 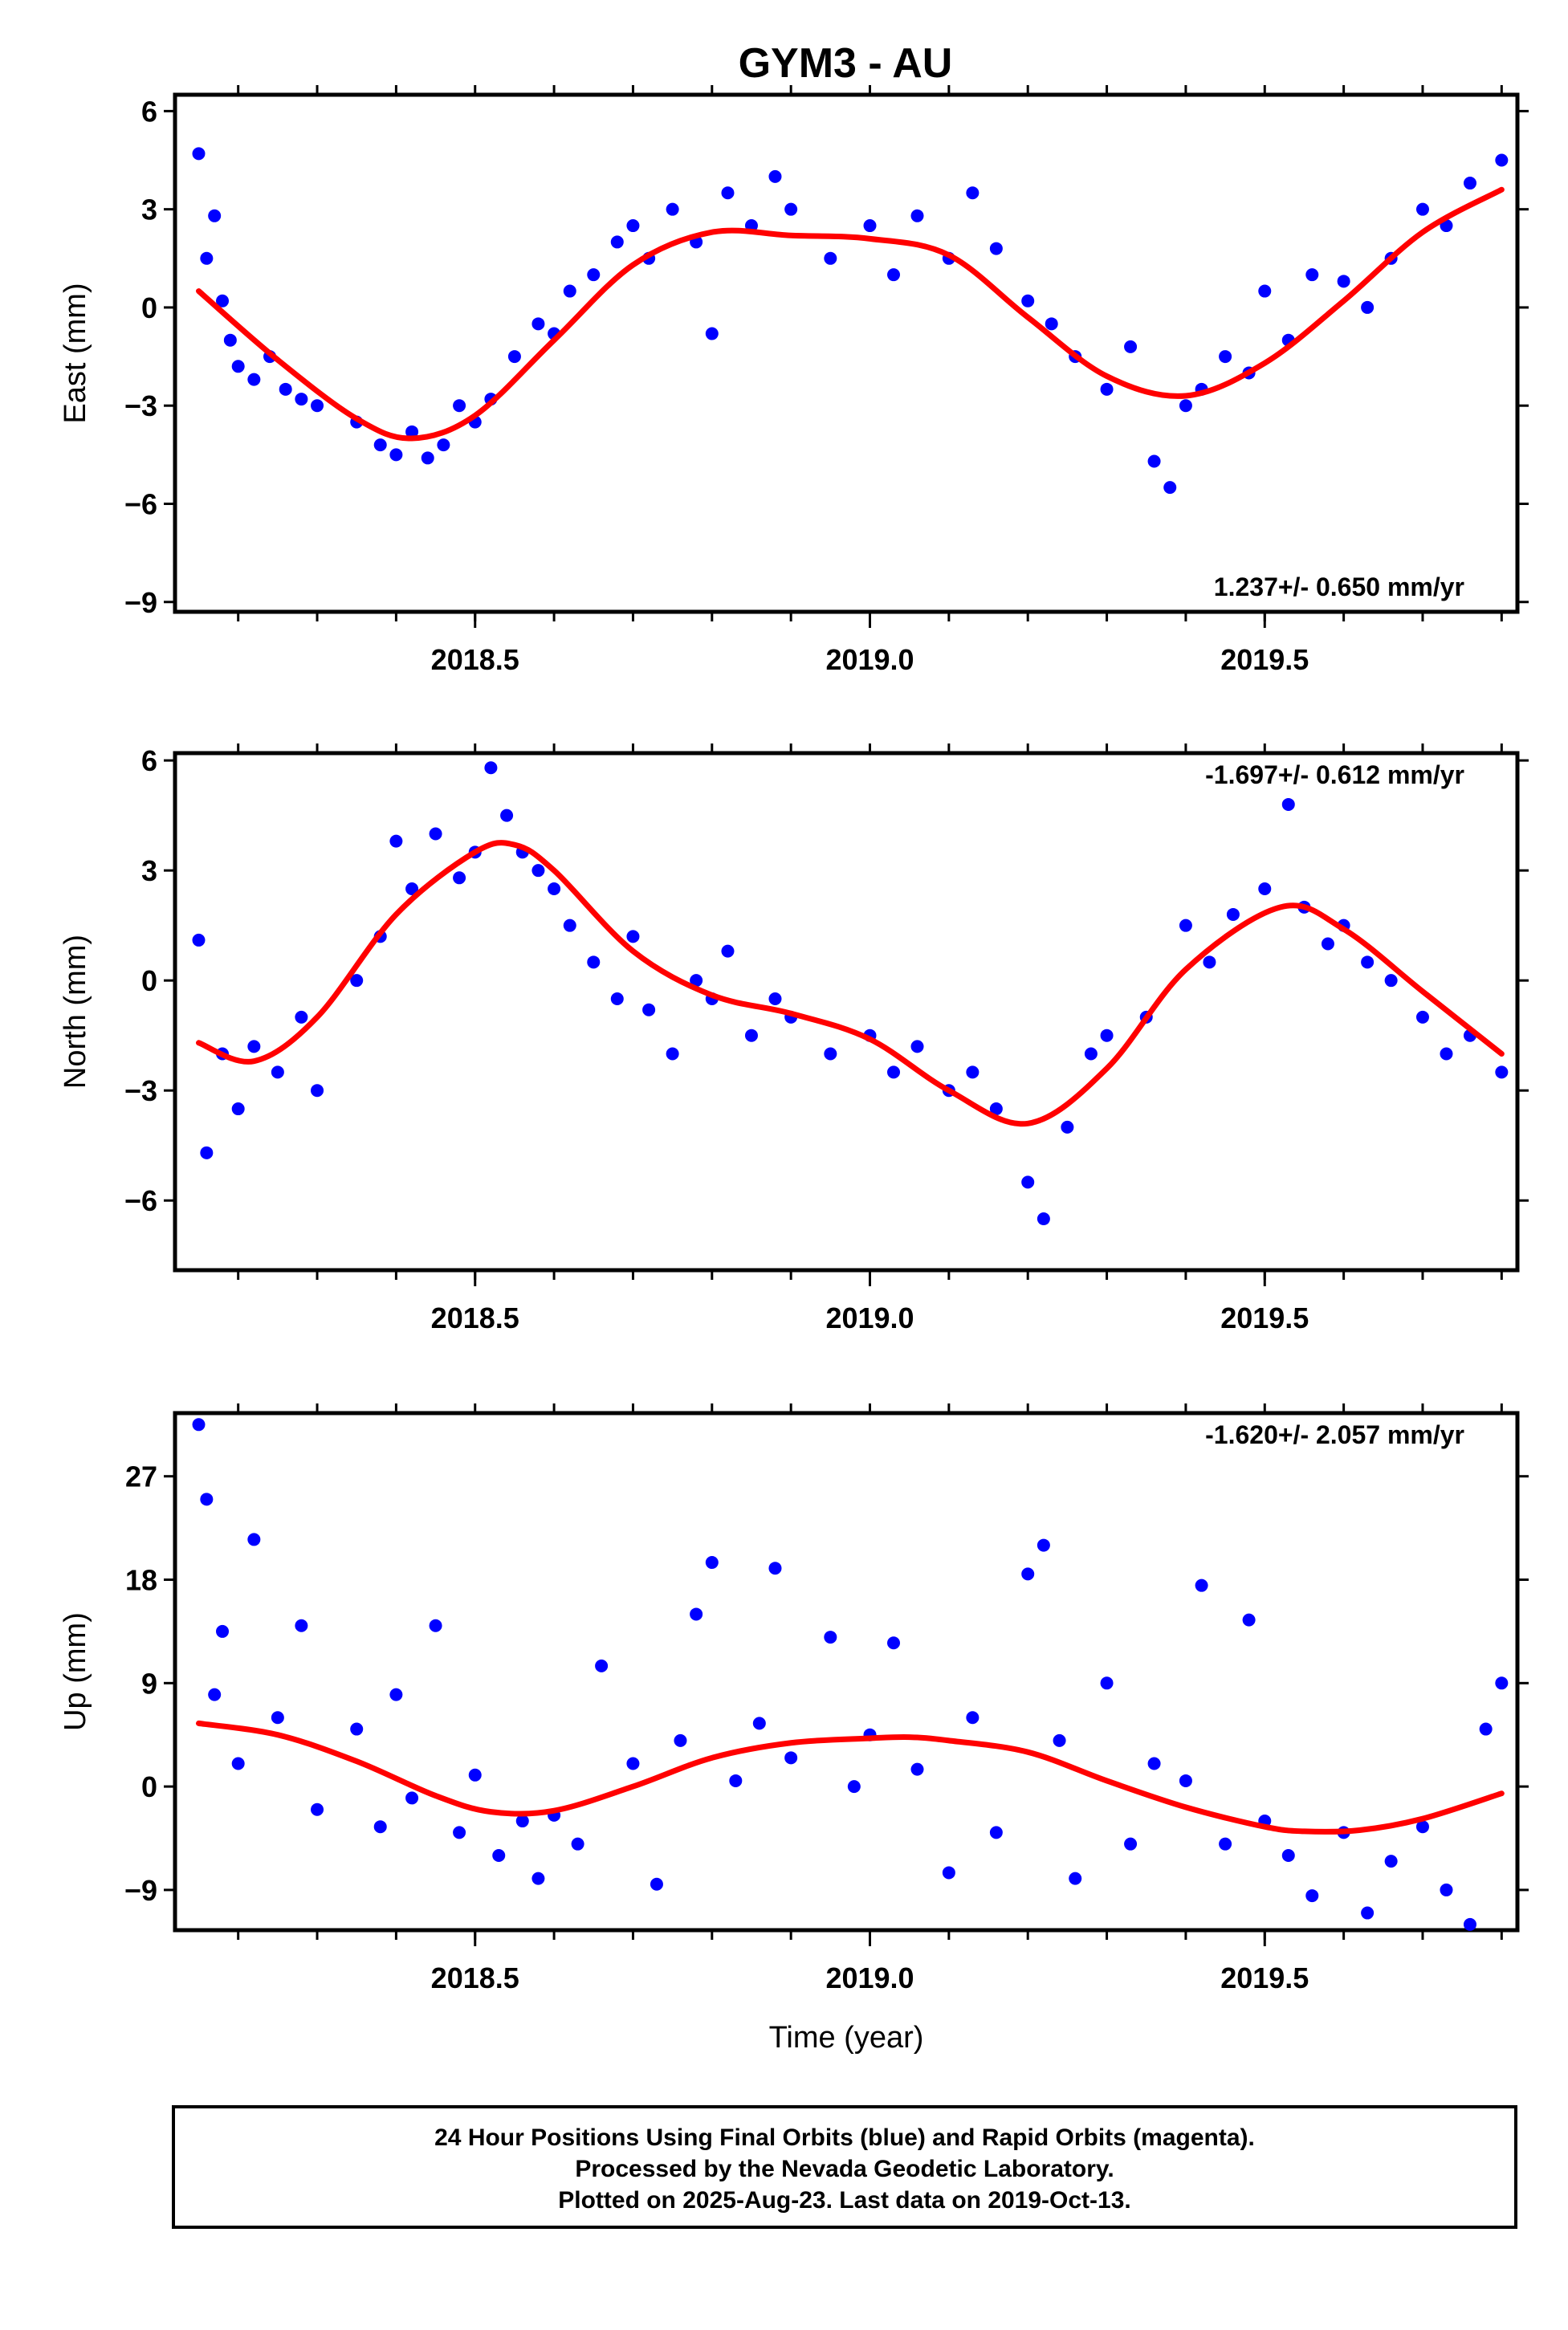 What do you see at coordinates (140, 1090) in the screenshot?
I see `north-ytick-label: −3` at bounding box center [140, 1090].